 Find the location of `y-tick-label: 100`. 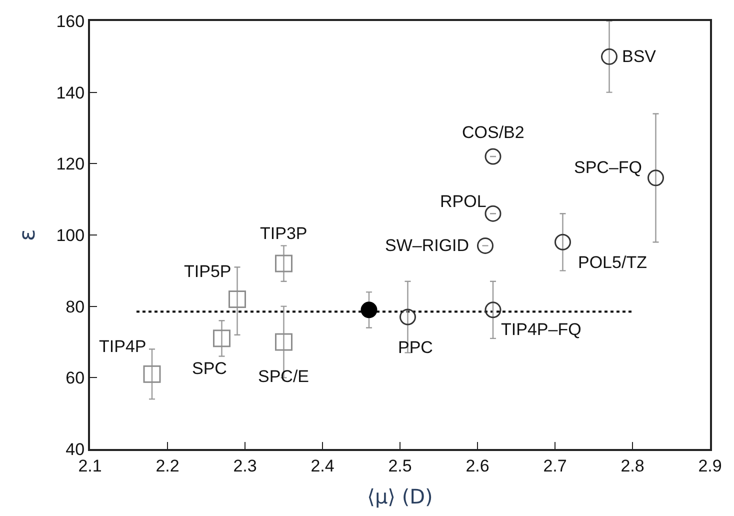

y-tick-label: 100 is located at coordinates (70, 235).